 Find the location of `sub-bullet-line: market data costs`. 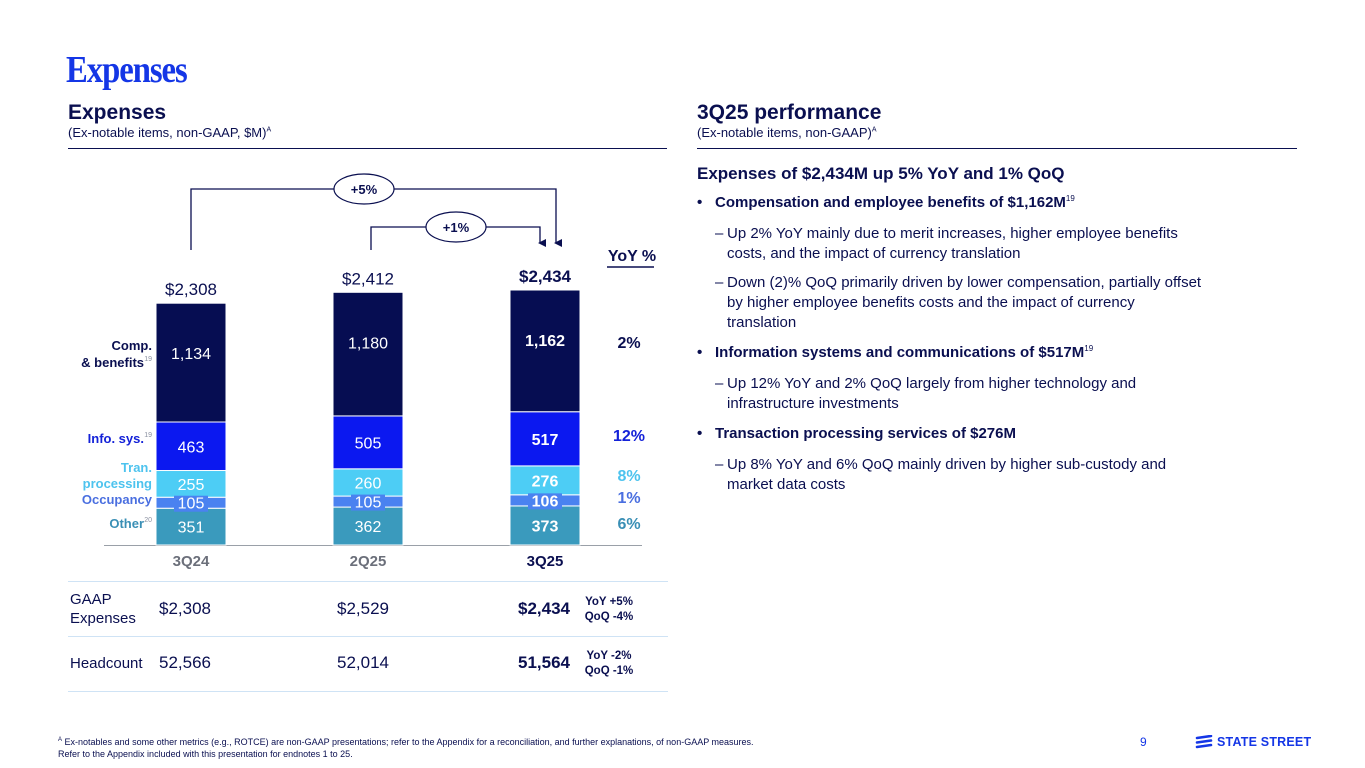

sub-bullet-line: market data costs is located at coordinates (786, 484).